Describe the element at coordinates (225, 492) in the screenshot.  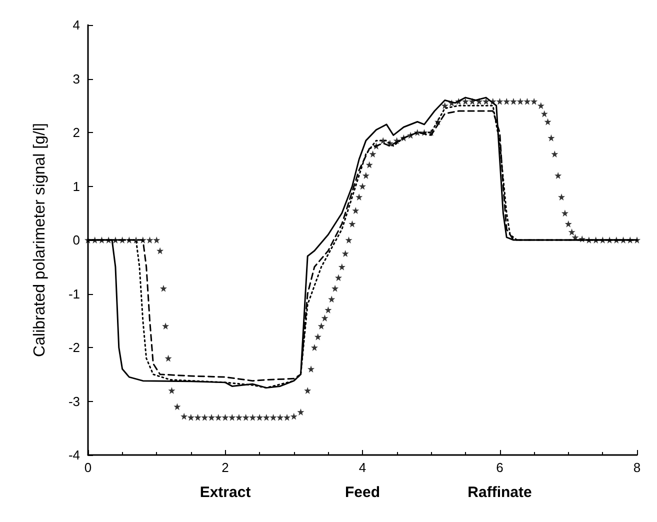
I see `text: Extract` at that location.